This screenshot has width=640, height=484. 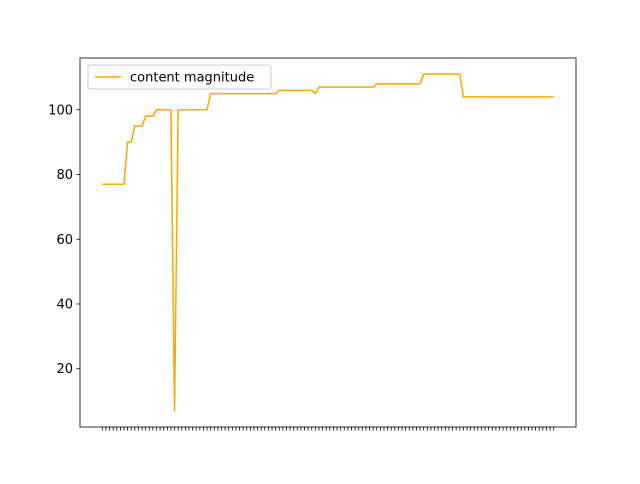 I want to click on y-tick-label: 40, so click(x=64, y=305).